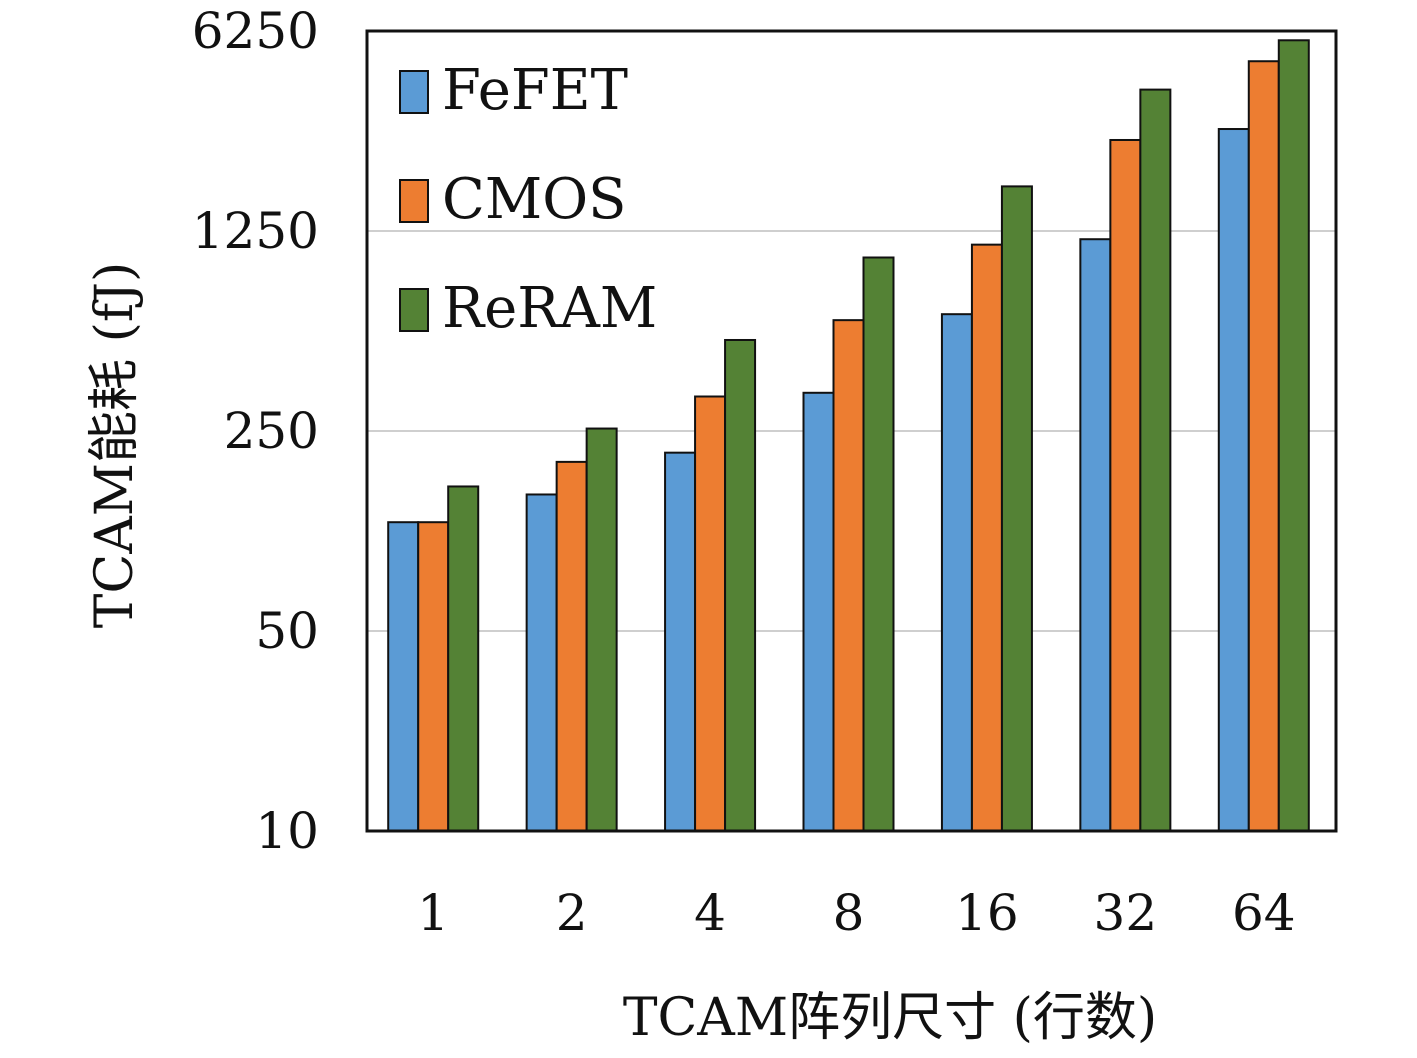  I want to click on legend-label-cmos: CMOS, so click(534, 199).